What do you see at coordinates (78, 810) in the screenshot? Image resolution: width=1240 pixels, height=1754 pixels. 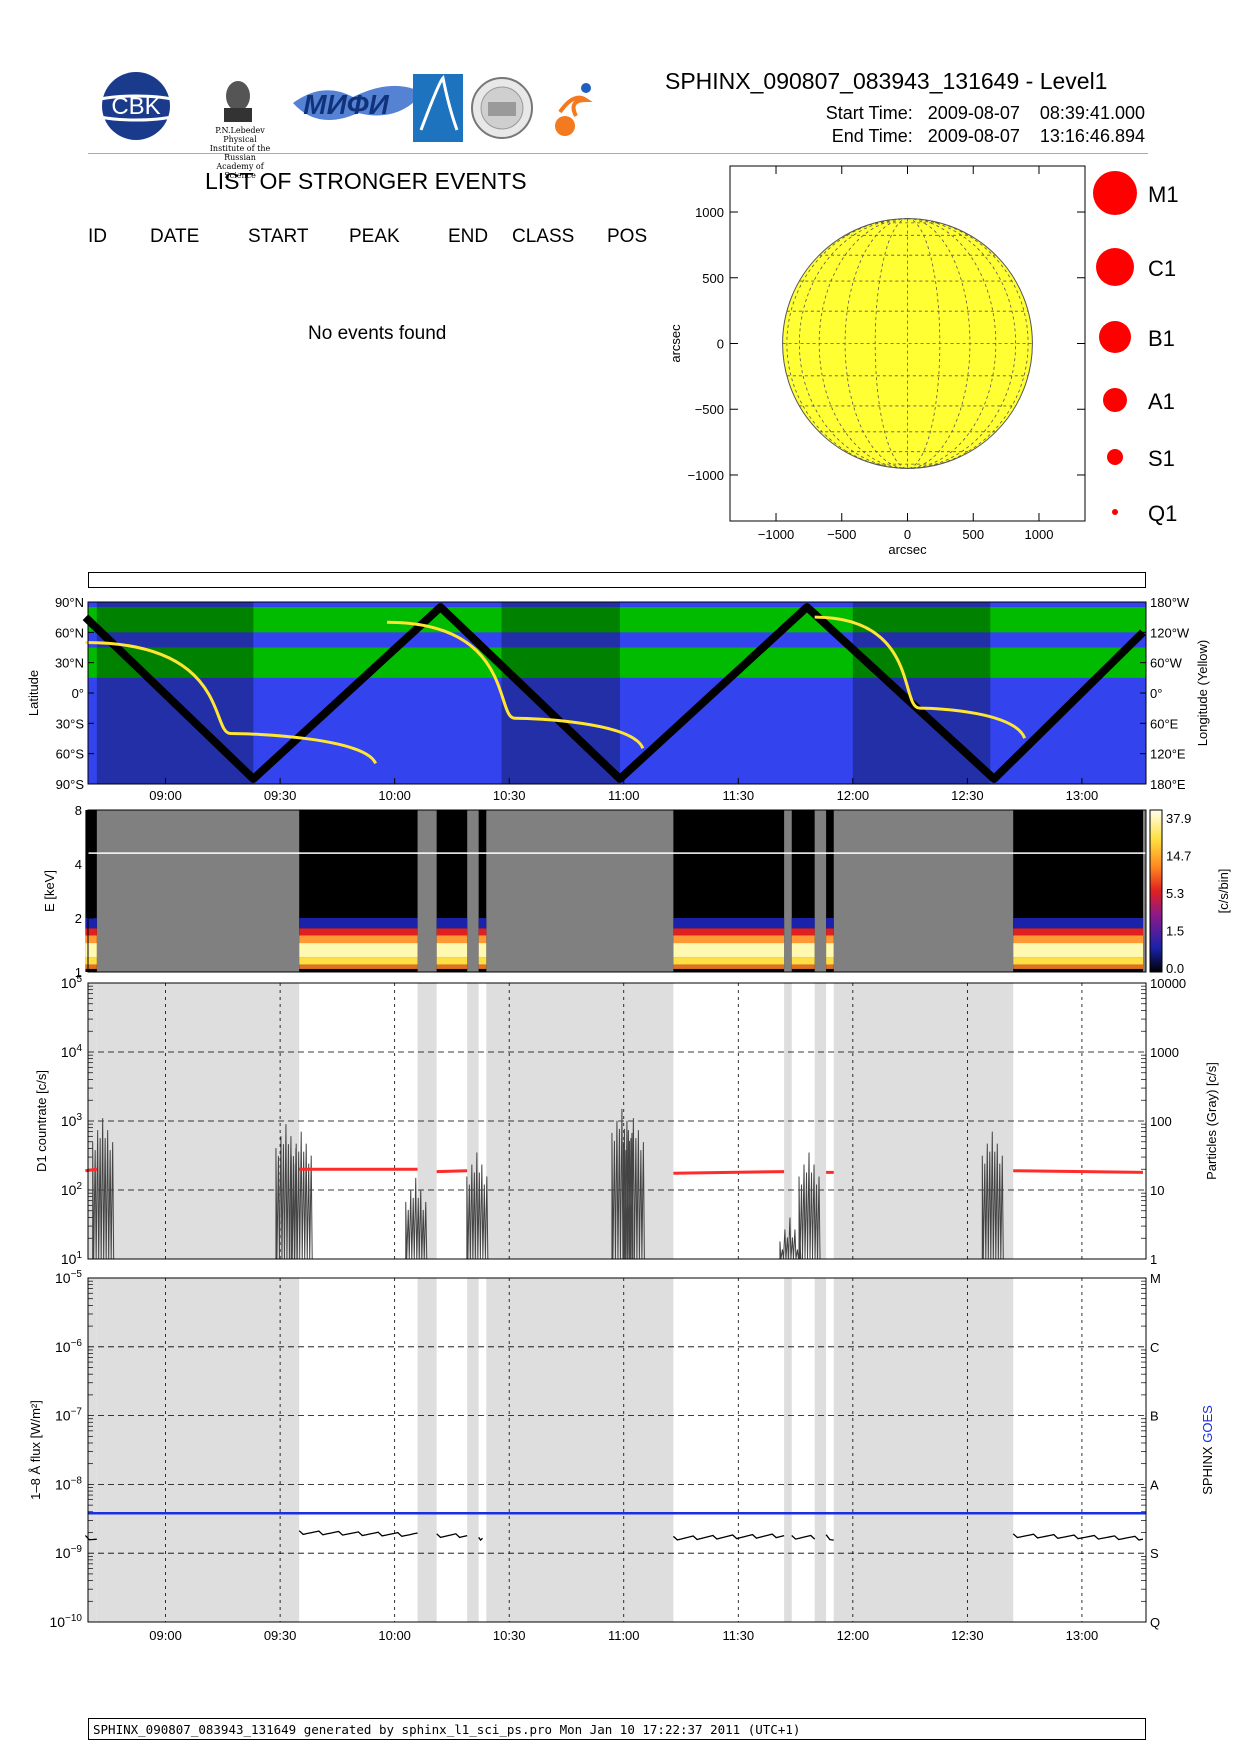 I see `energy-tick-label: 8` at bounding box center [78, 810].